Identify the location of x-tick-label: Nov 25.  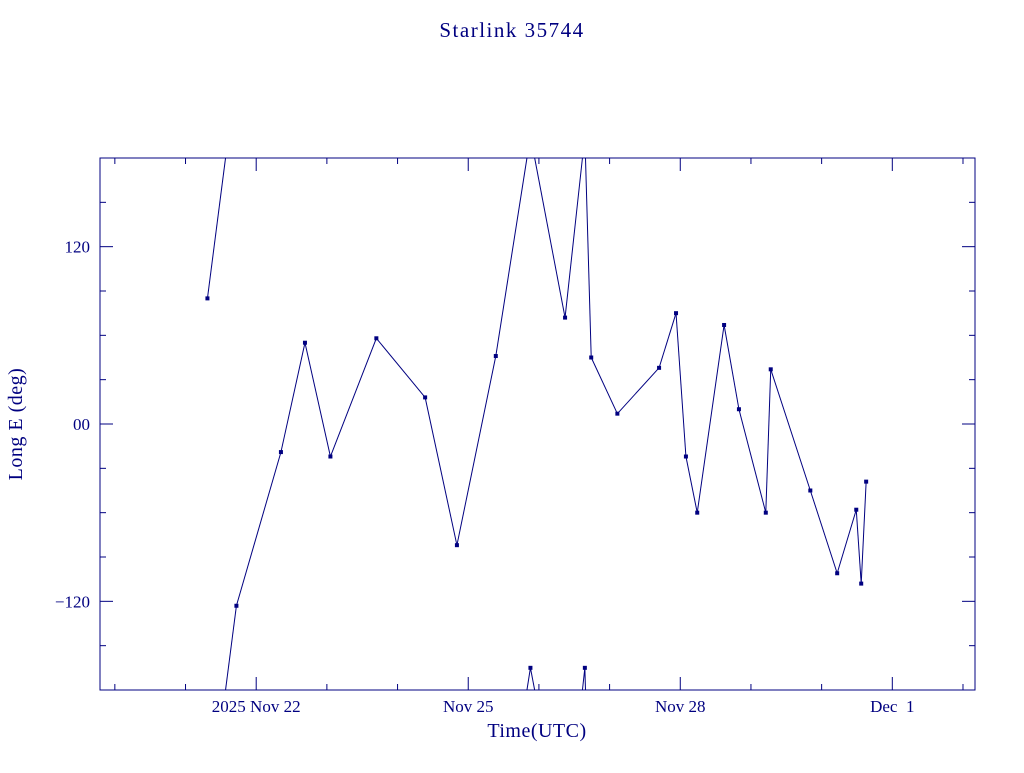
(468, 706).